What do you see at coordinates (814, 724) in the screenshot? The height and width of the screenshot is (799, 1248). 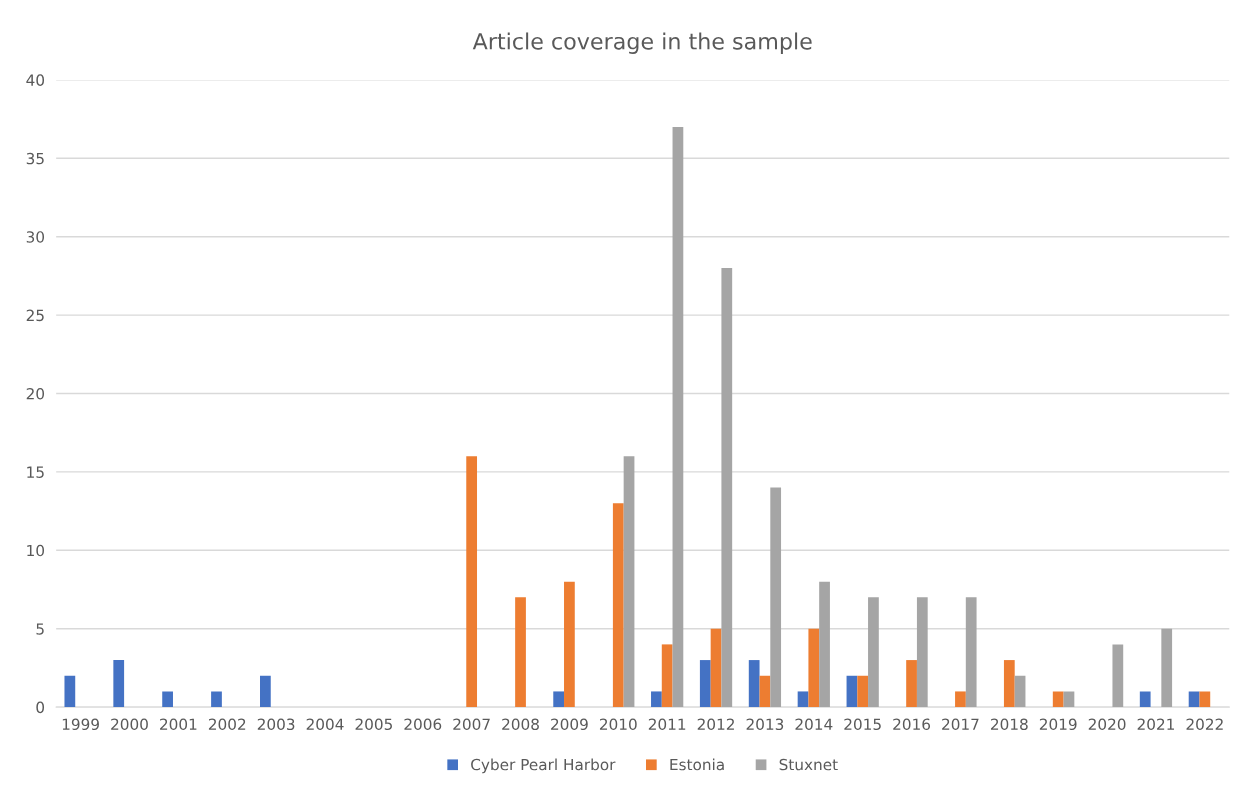 I see `x-tick-label: 2014` at bounding box center [814, 724].